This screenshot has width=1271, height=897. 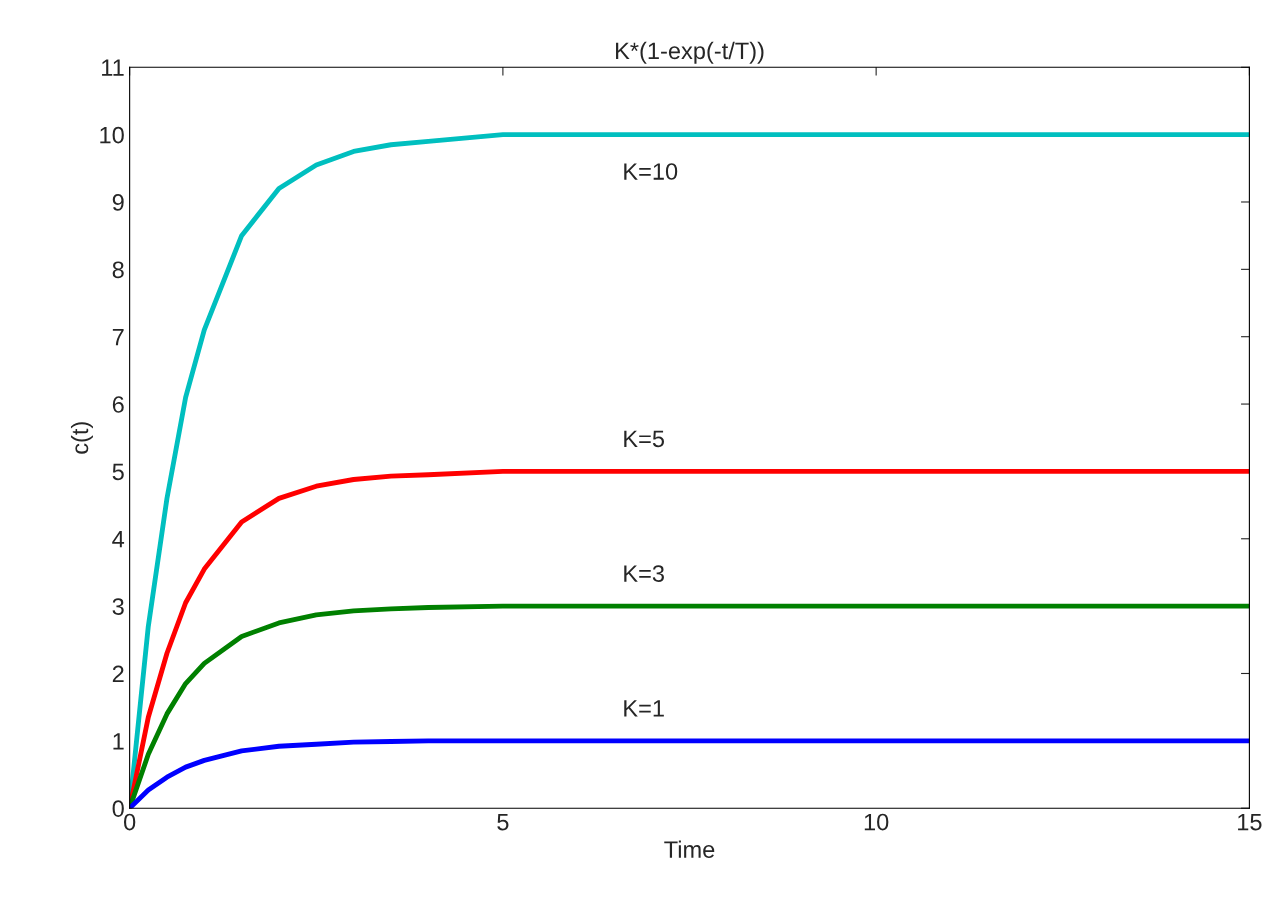 I want to click on x-axis-title: Time, so click(x=689, y=849).